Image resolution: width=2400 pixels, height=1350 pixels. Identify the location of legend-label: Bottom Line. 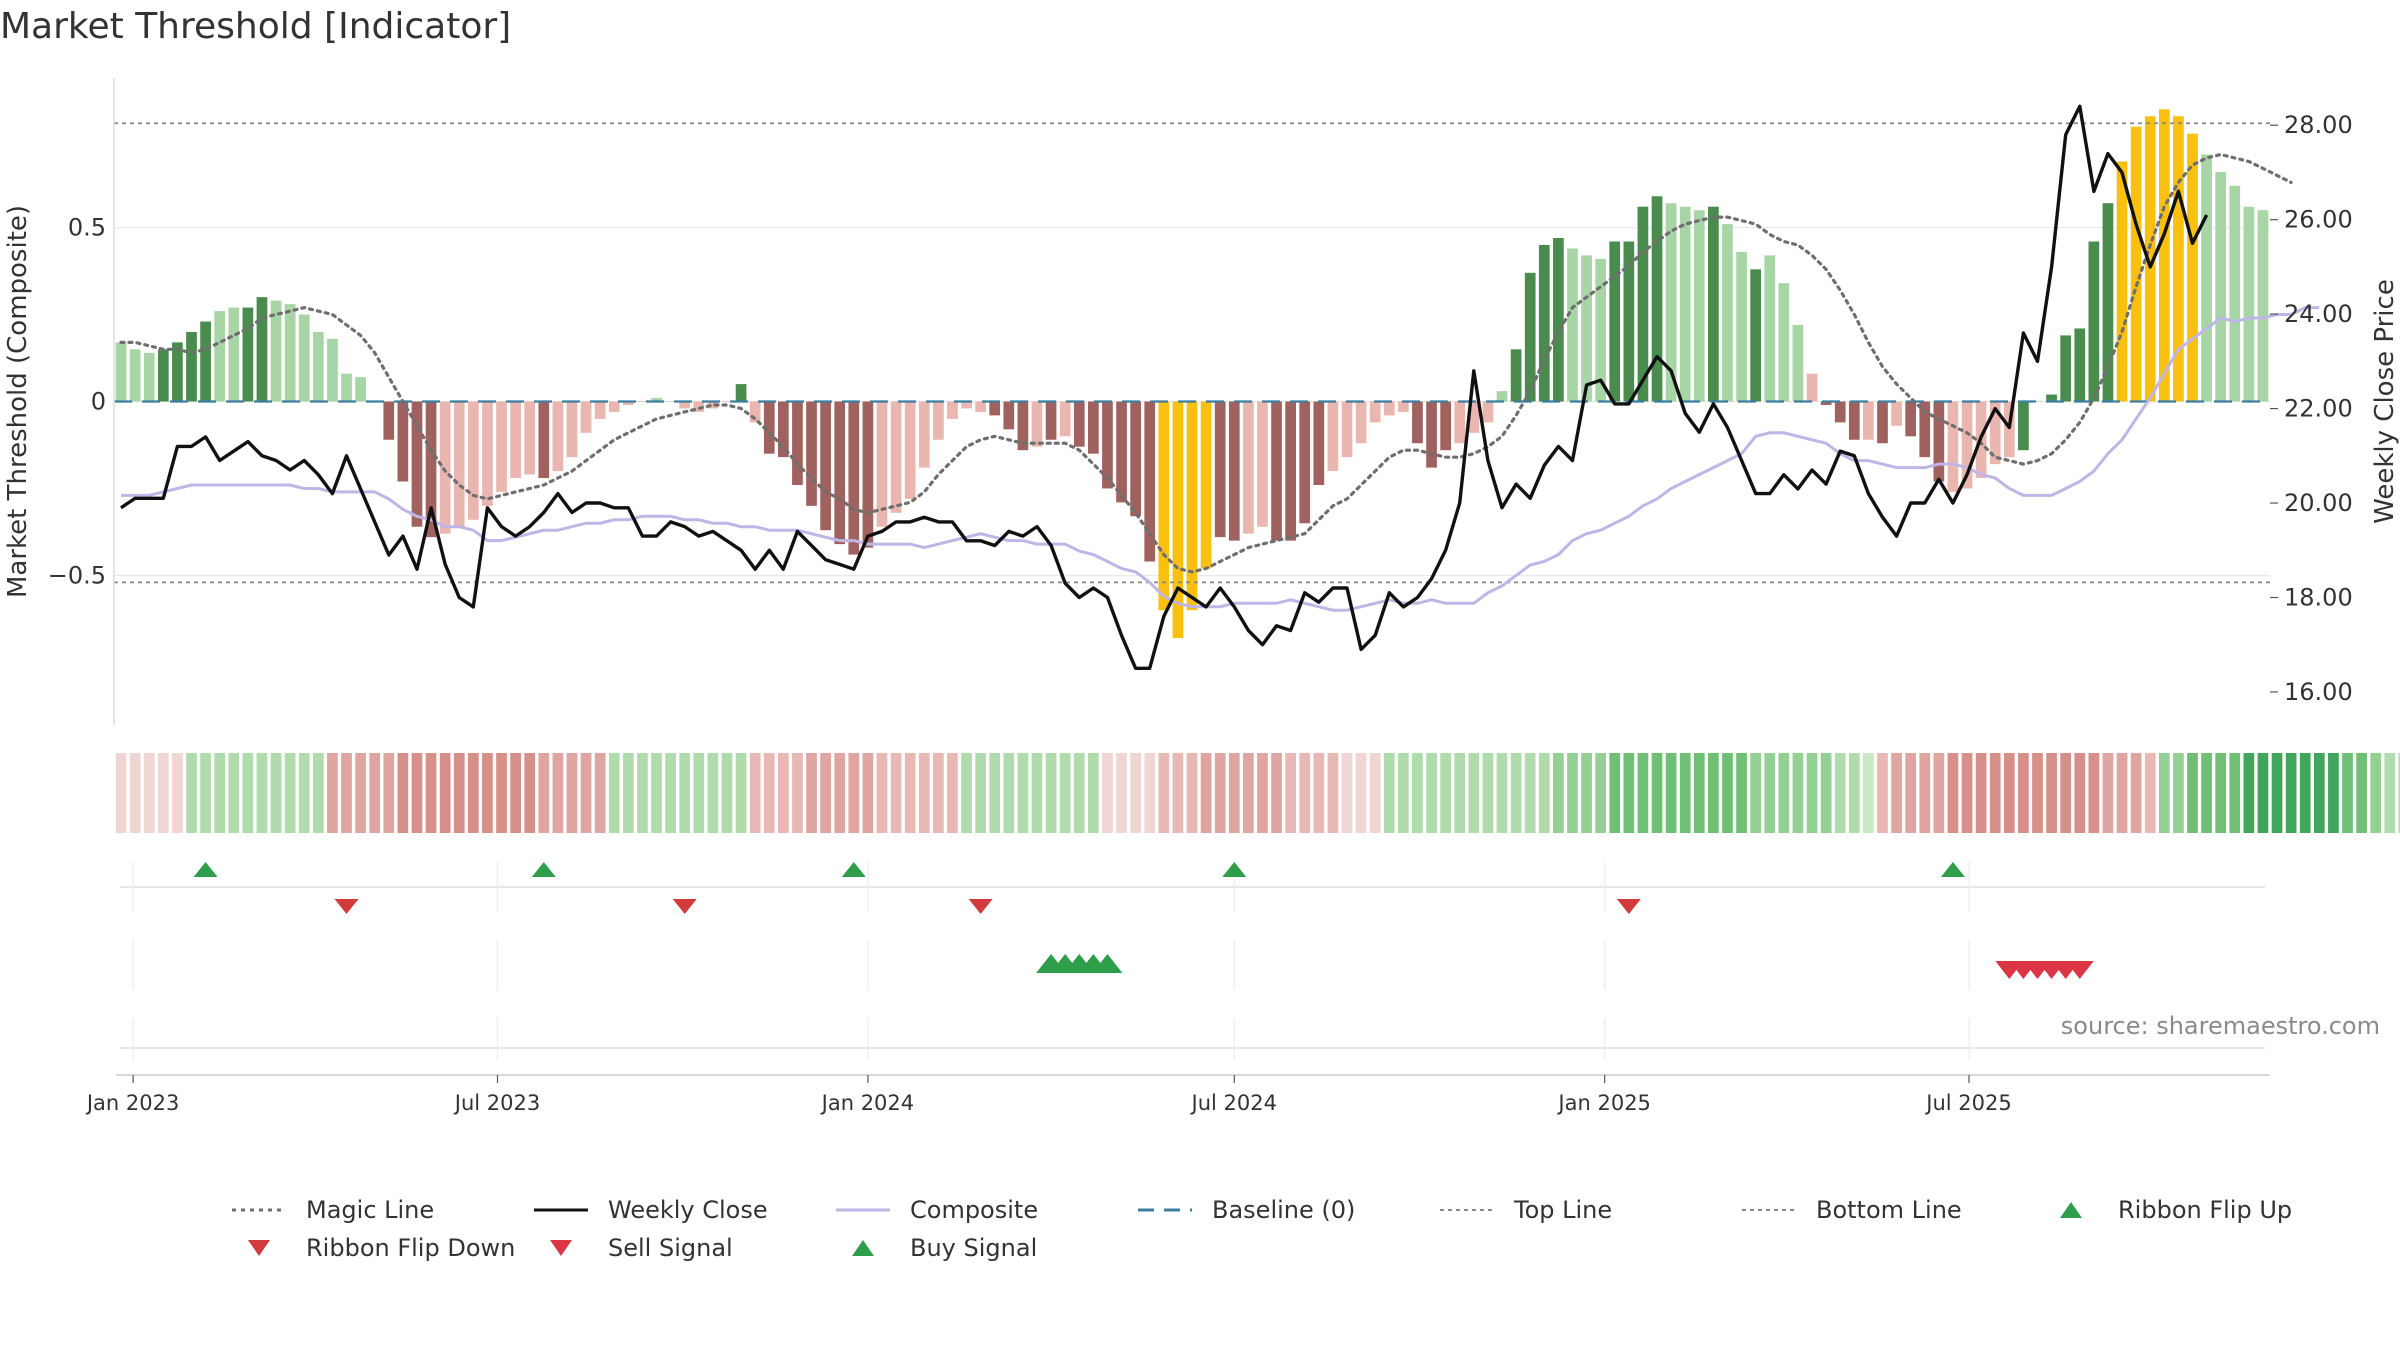
(1889, 1210).